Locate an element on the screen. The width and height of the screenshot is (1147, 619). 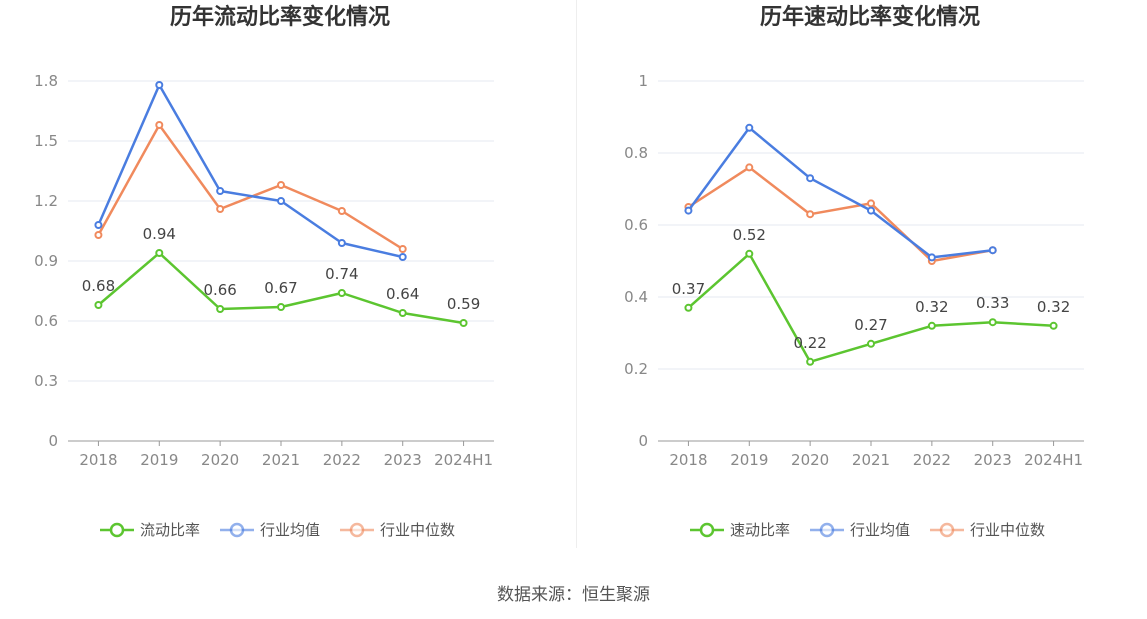
chart-2-data-label: 0.22 is located at coordinates (809, 343).